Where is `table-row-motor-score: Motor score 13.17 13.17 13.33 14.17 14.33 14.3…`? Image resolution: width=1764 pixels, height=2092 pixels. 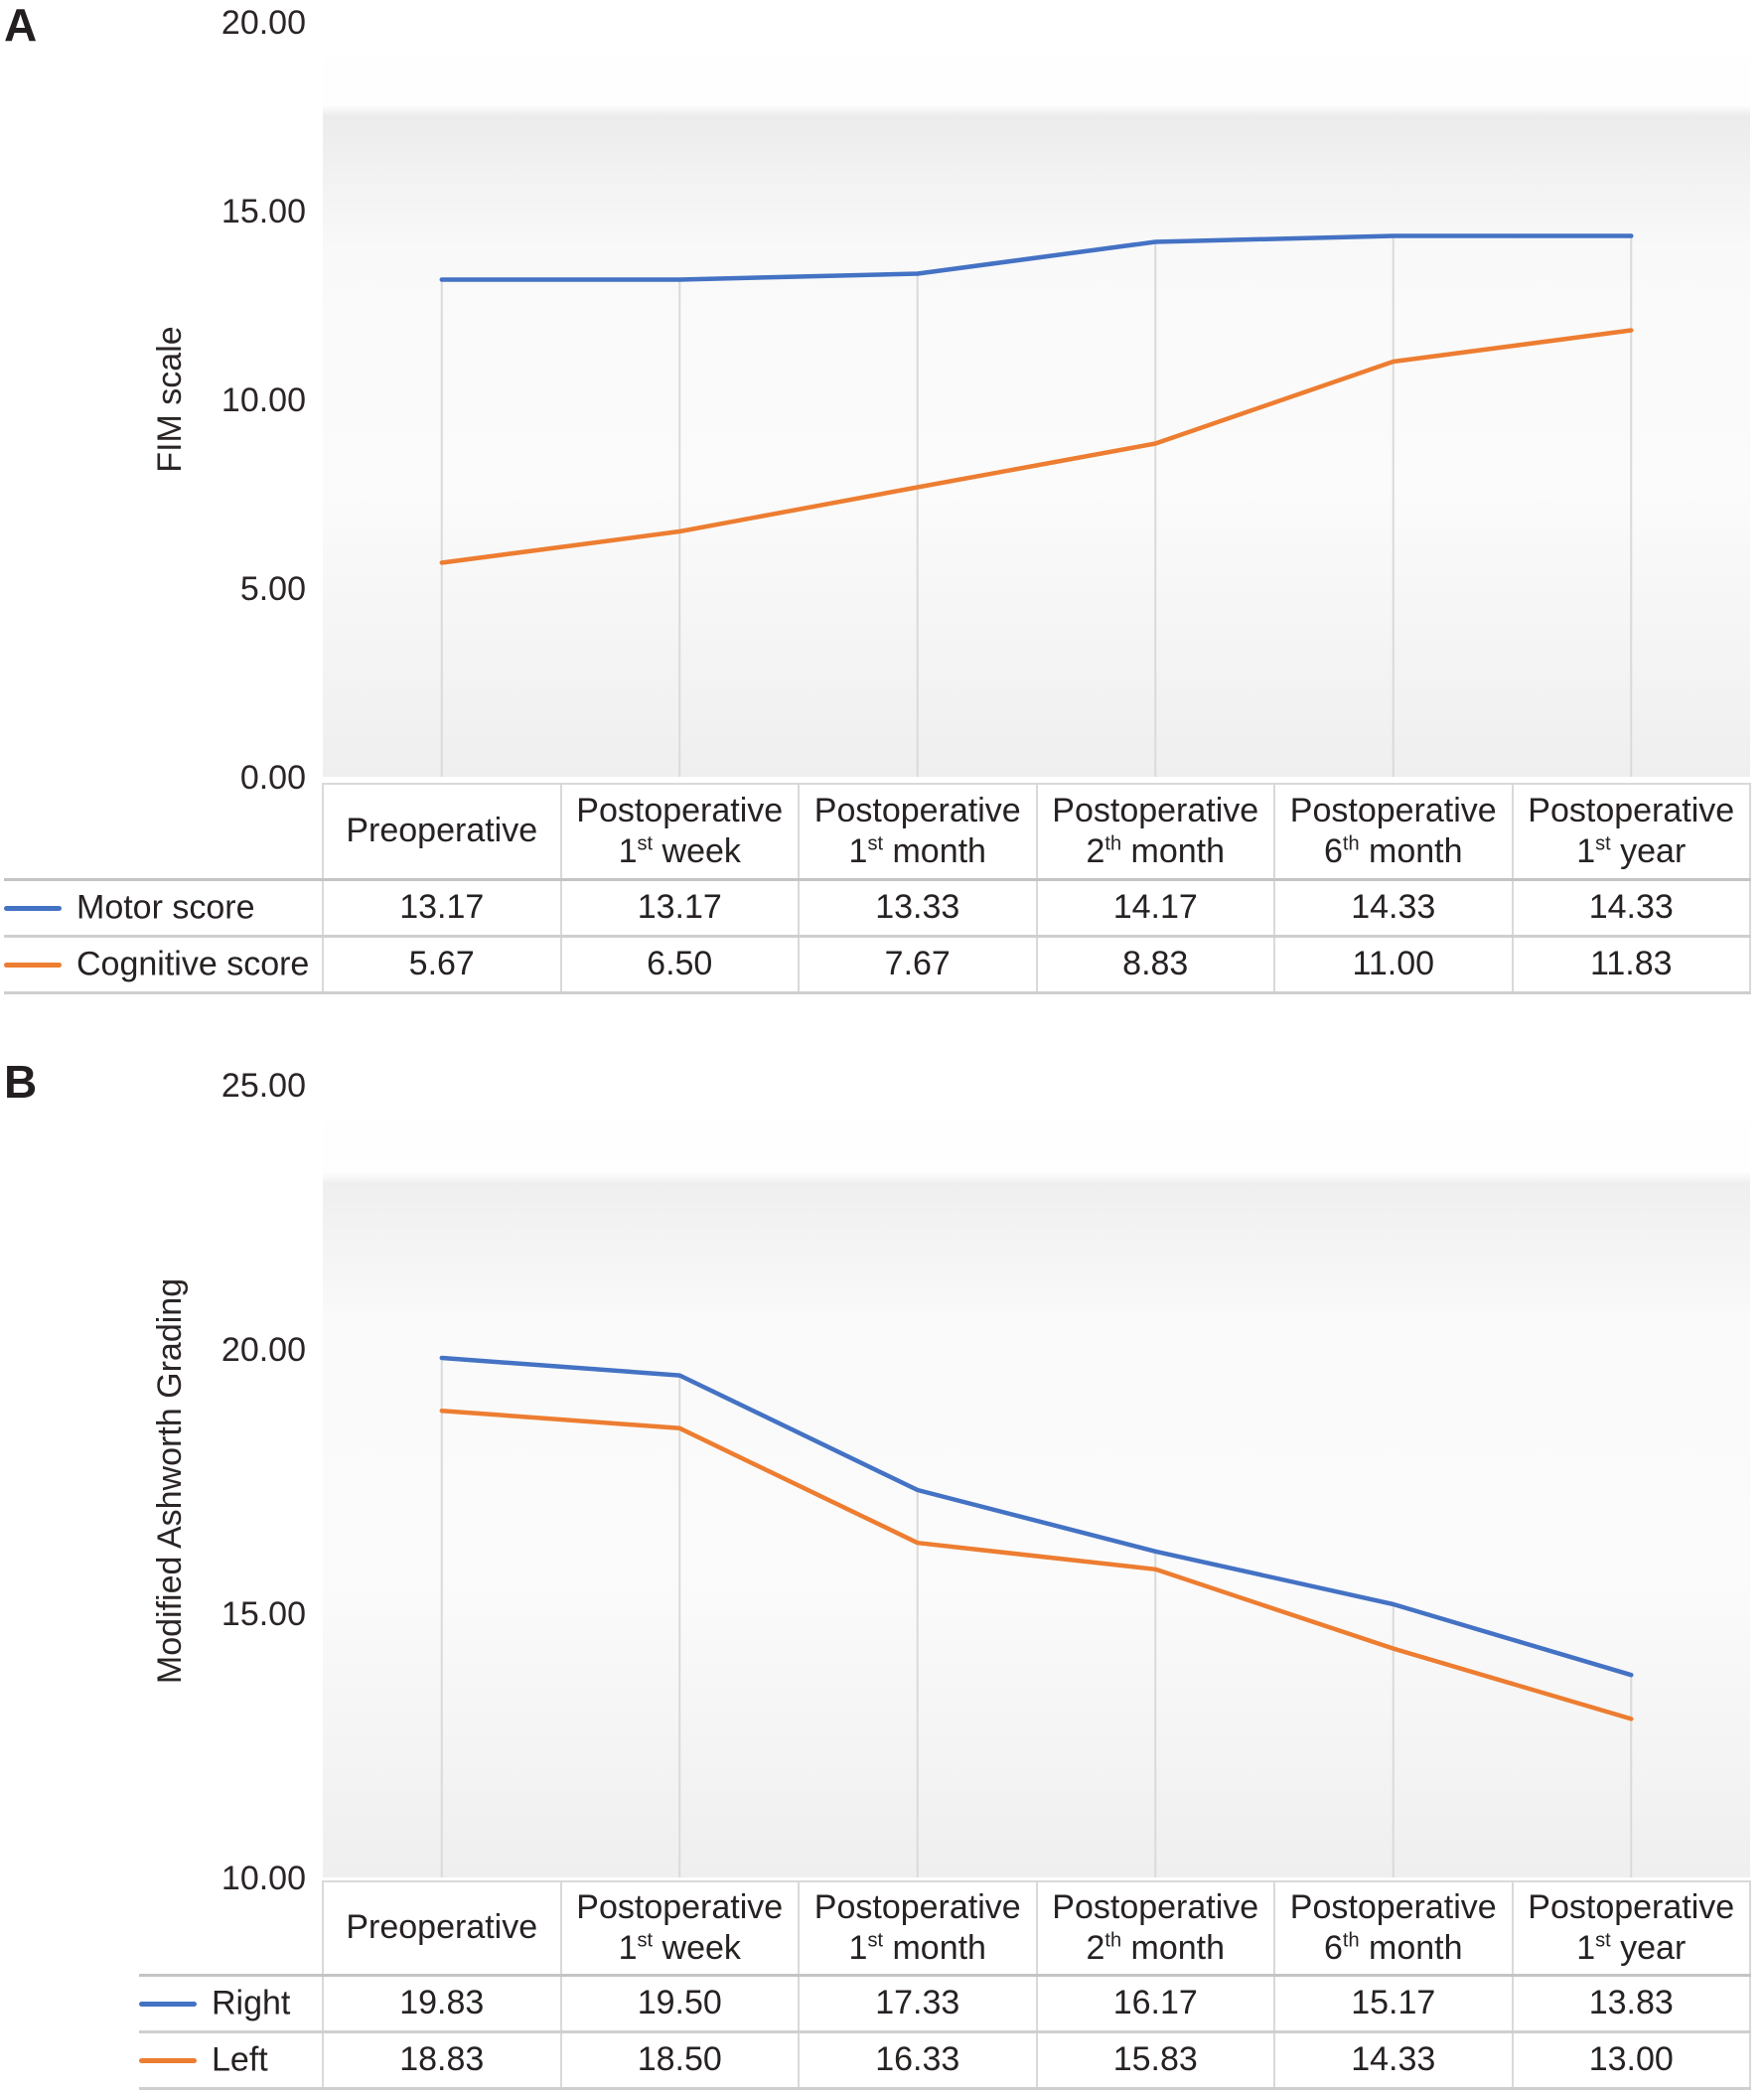 table-row-motor-score: Motor score 13.17 13.17 13.33 14.17 14.33 14.3… is located at coordinates (877, 908).